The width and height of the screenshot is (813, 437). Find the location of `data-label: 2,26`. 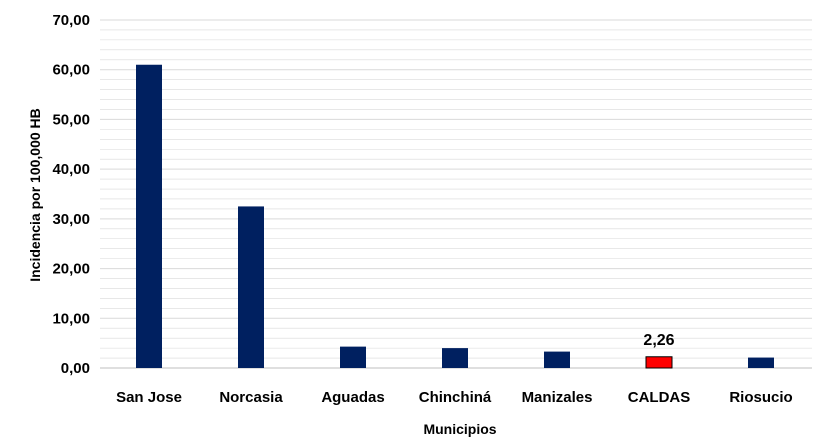

data-label: 2,26 is located at coordinates (658, 340).